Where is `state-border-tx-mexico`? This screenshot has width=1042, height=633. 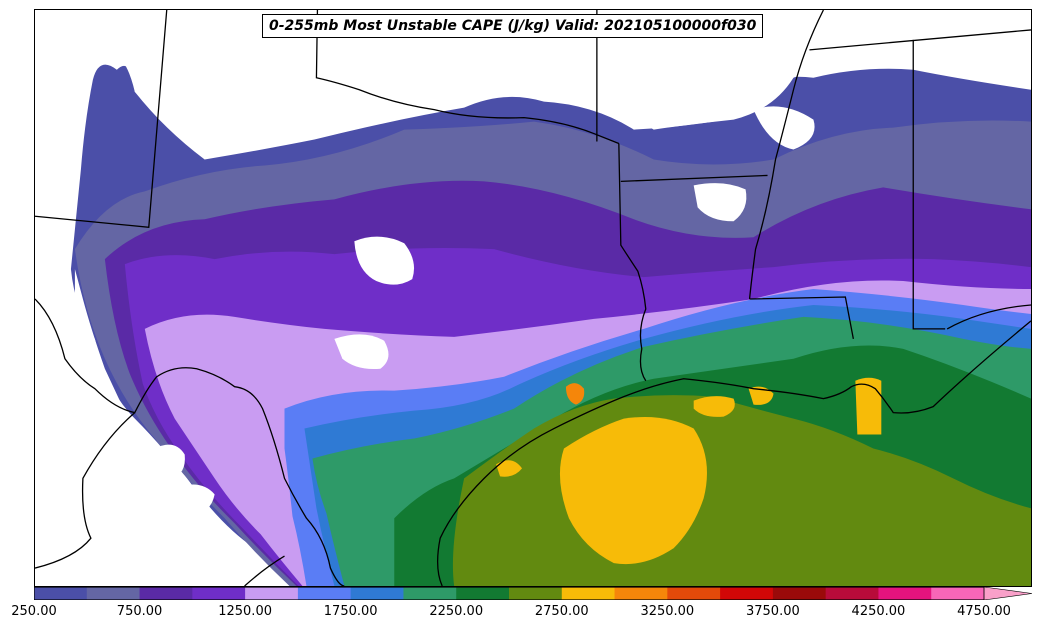 state-border-tx-mexico is located at coordinates (190, 442).